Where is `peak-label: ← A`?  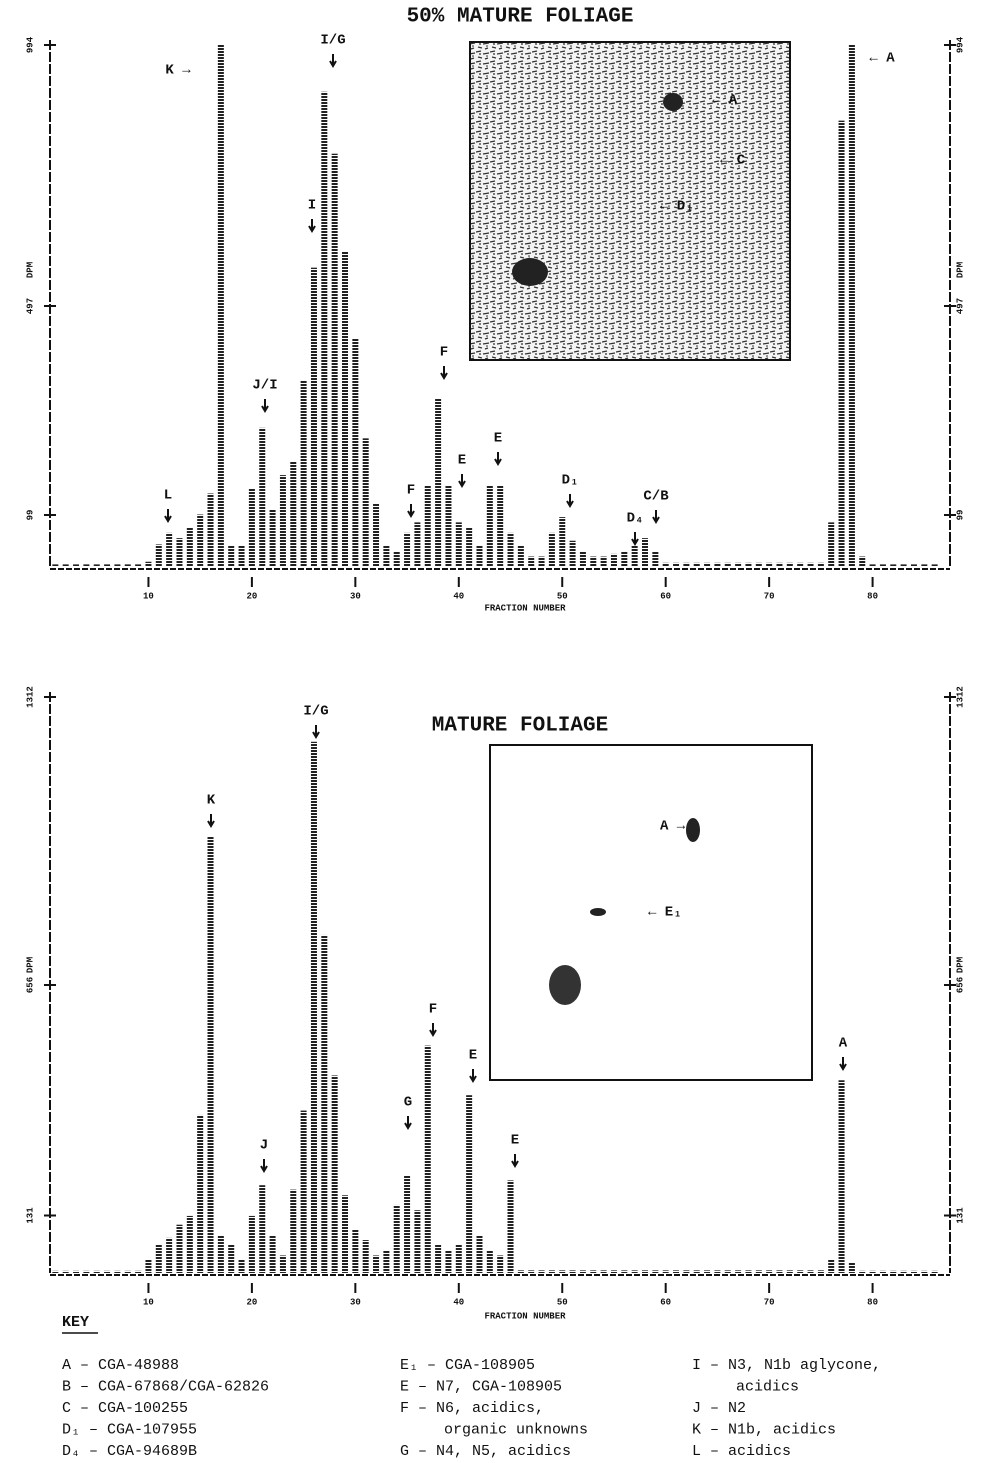 peak-label: ← A is located at coordinates (882, 59).